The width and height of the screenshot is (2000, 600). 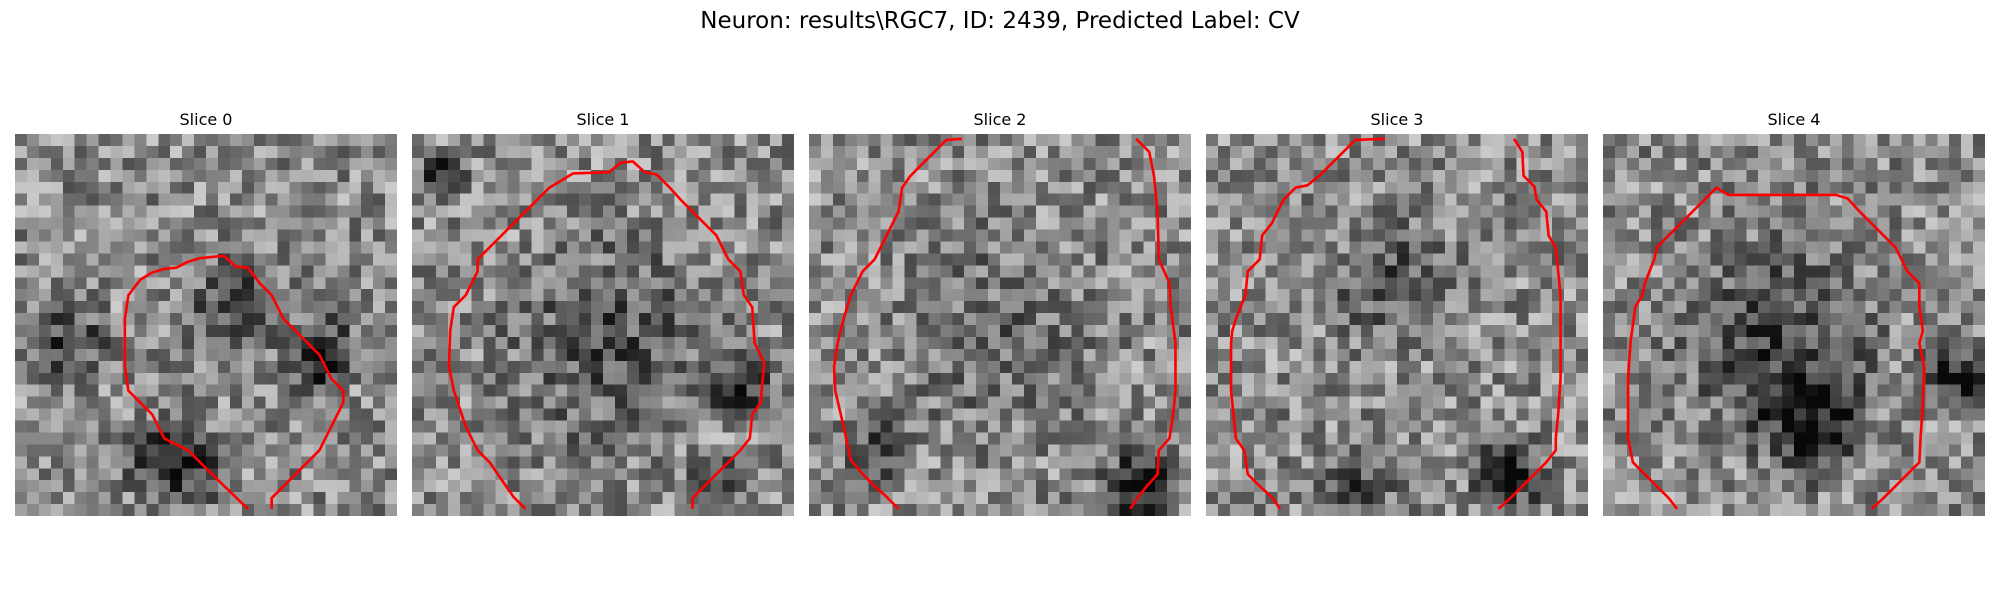 What do you see at coordinates (1000, 119) in the screenshot?
I see `slice-title: Slice 2` at bounding box center [1000, 119].